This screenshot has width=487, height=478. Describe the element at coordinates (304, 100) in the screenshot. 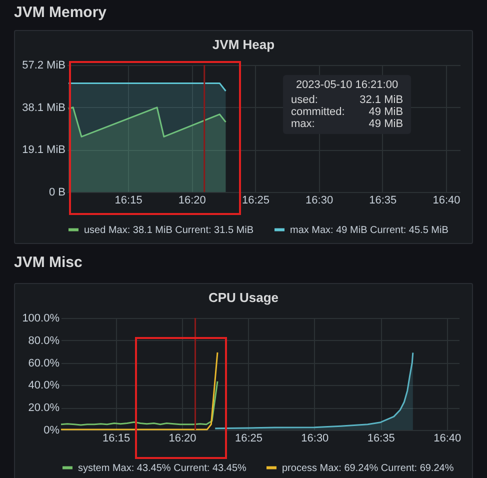

I see `annotation: used:` at that location.